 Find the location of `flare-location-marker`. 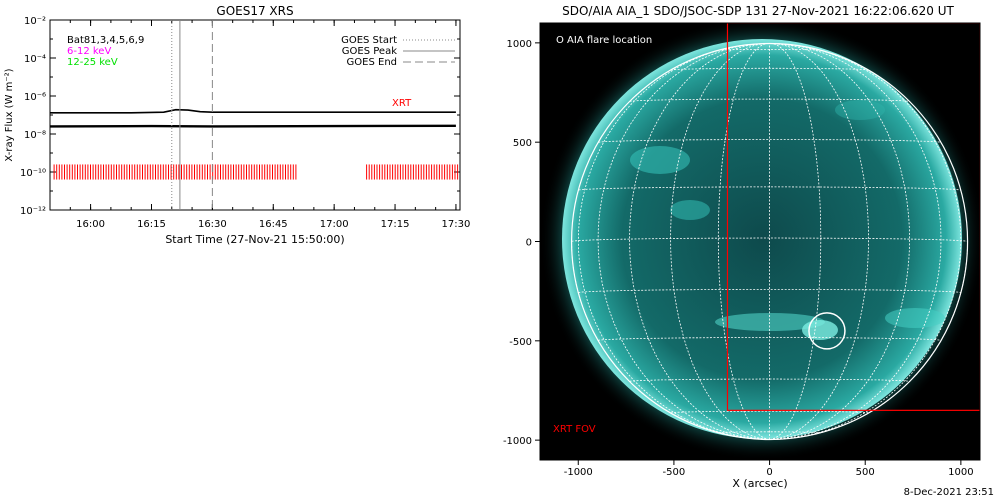

flare-location-marker is located at coordinates (827, 331).